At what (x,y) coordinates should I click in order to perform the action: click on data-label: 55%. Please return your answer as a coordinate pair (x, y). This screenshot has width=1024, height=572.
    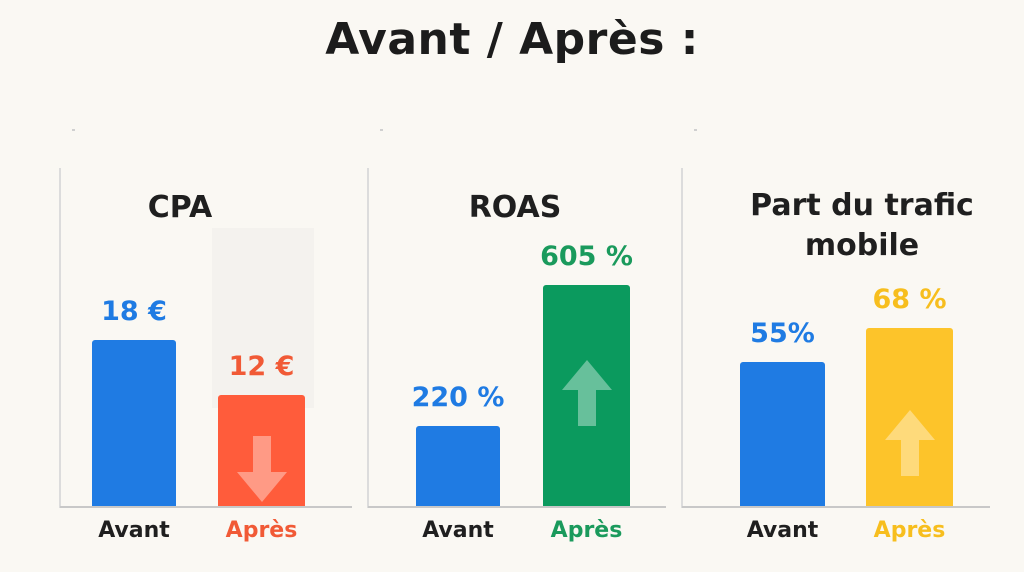
    Looking at the image, I should click on (782, 333).